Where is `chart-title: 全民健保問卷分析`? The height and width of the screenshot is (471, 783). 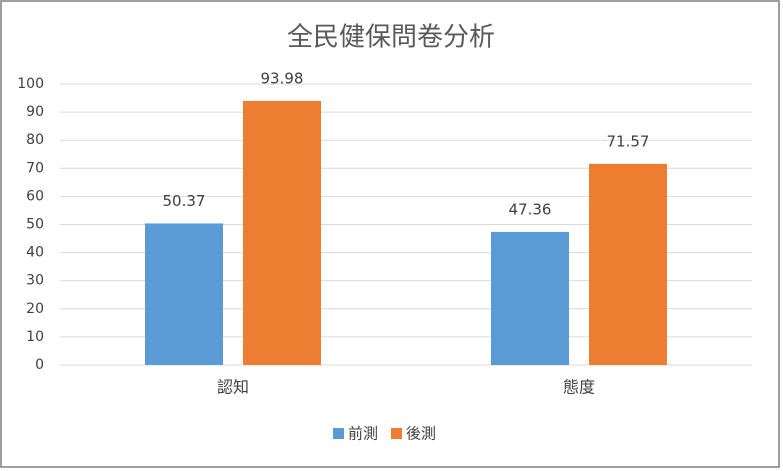 chart-title: 全民健保問卷分析 is located at coordinates (391, 38).